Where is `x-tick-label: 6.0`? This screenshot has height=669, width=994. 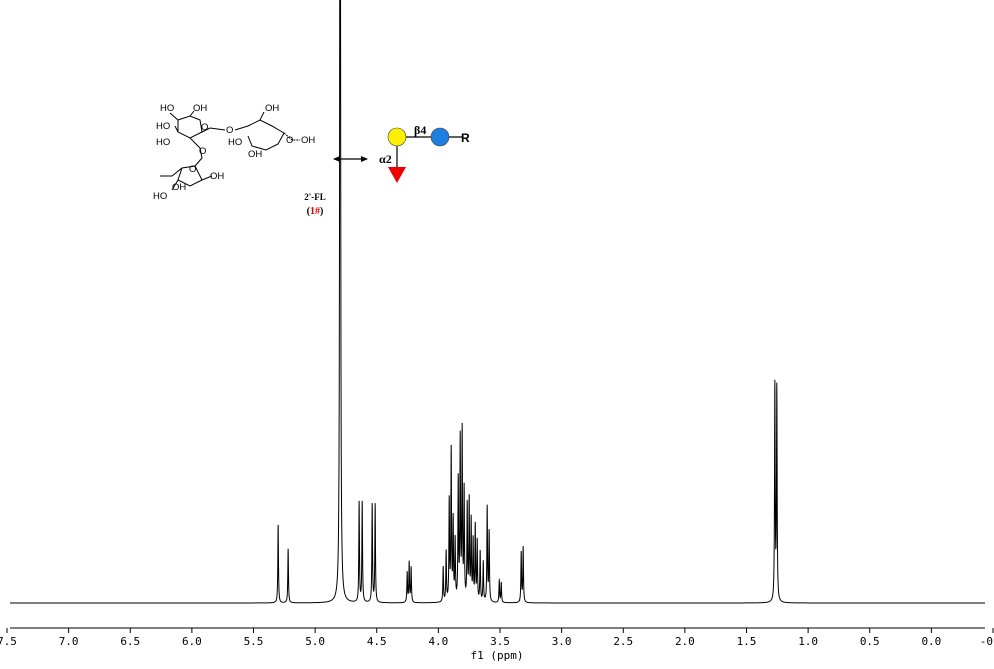
x-tick-label: 6.0 is located at coordinates (192, 641).